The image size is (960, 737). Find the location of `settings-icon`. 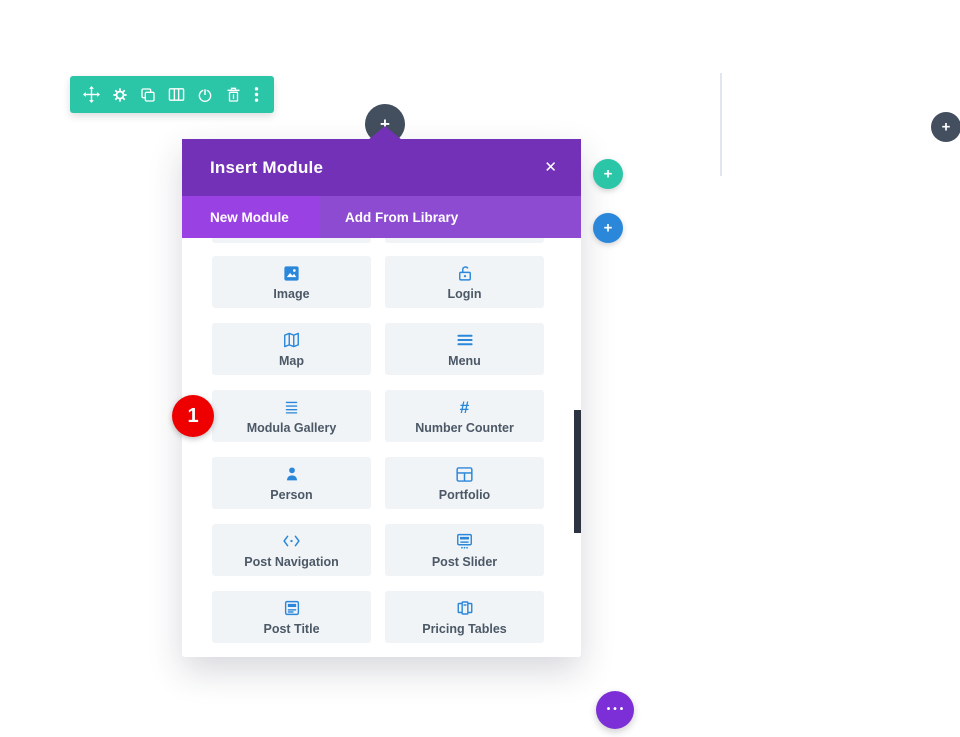

settings-icon is located at coordinates (119, 94).